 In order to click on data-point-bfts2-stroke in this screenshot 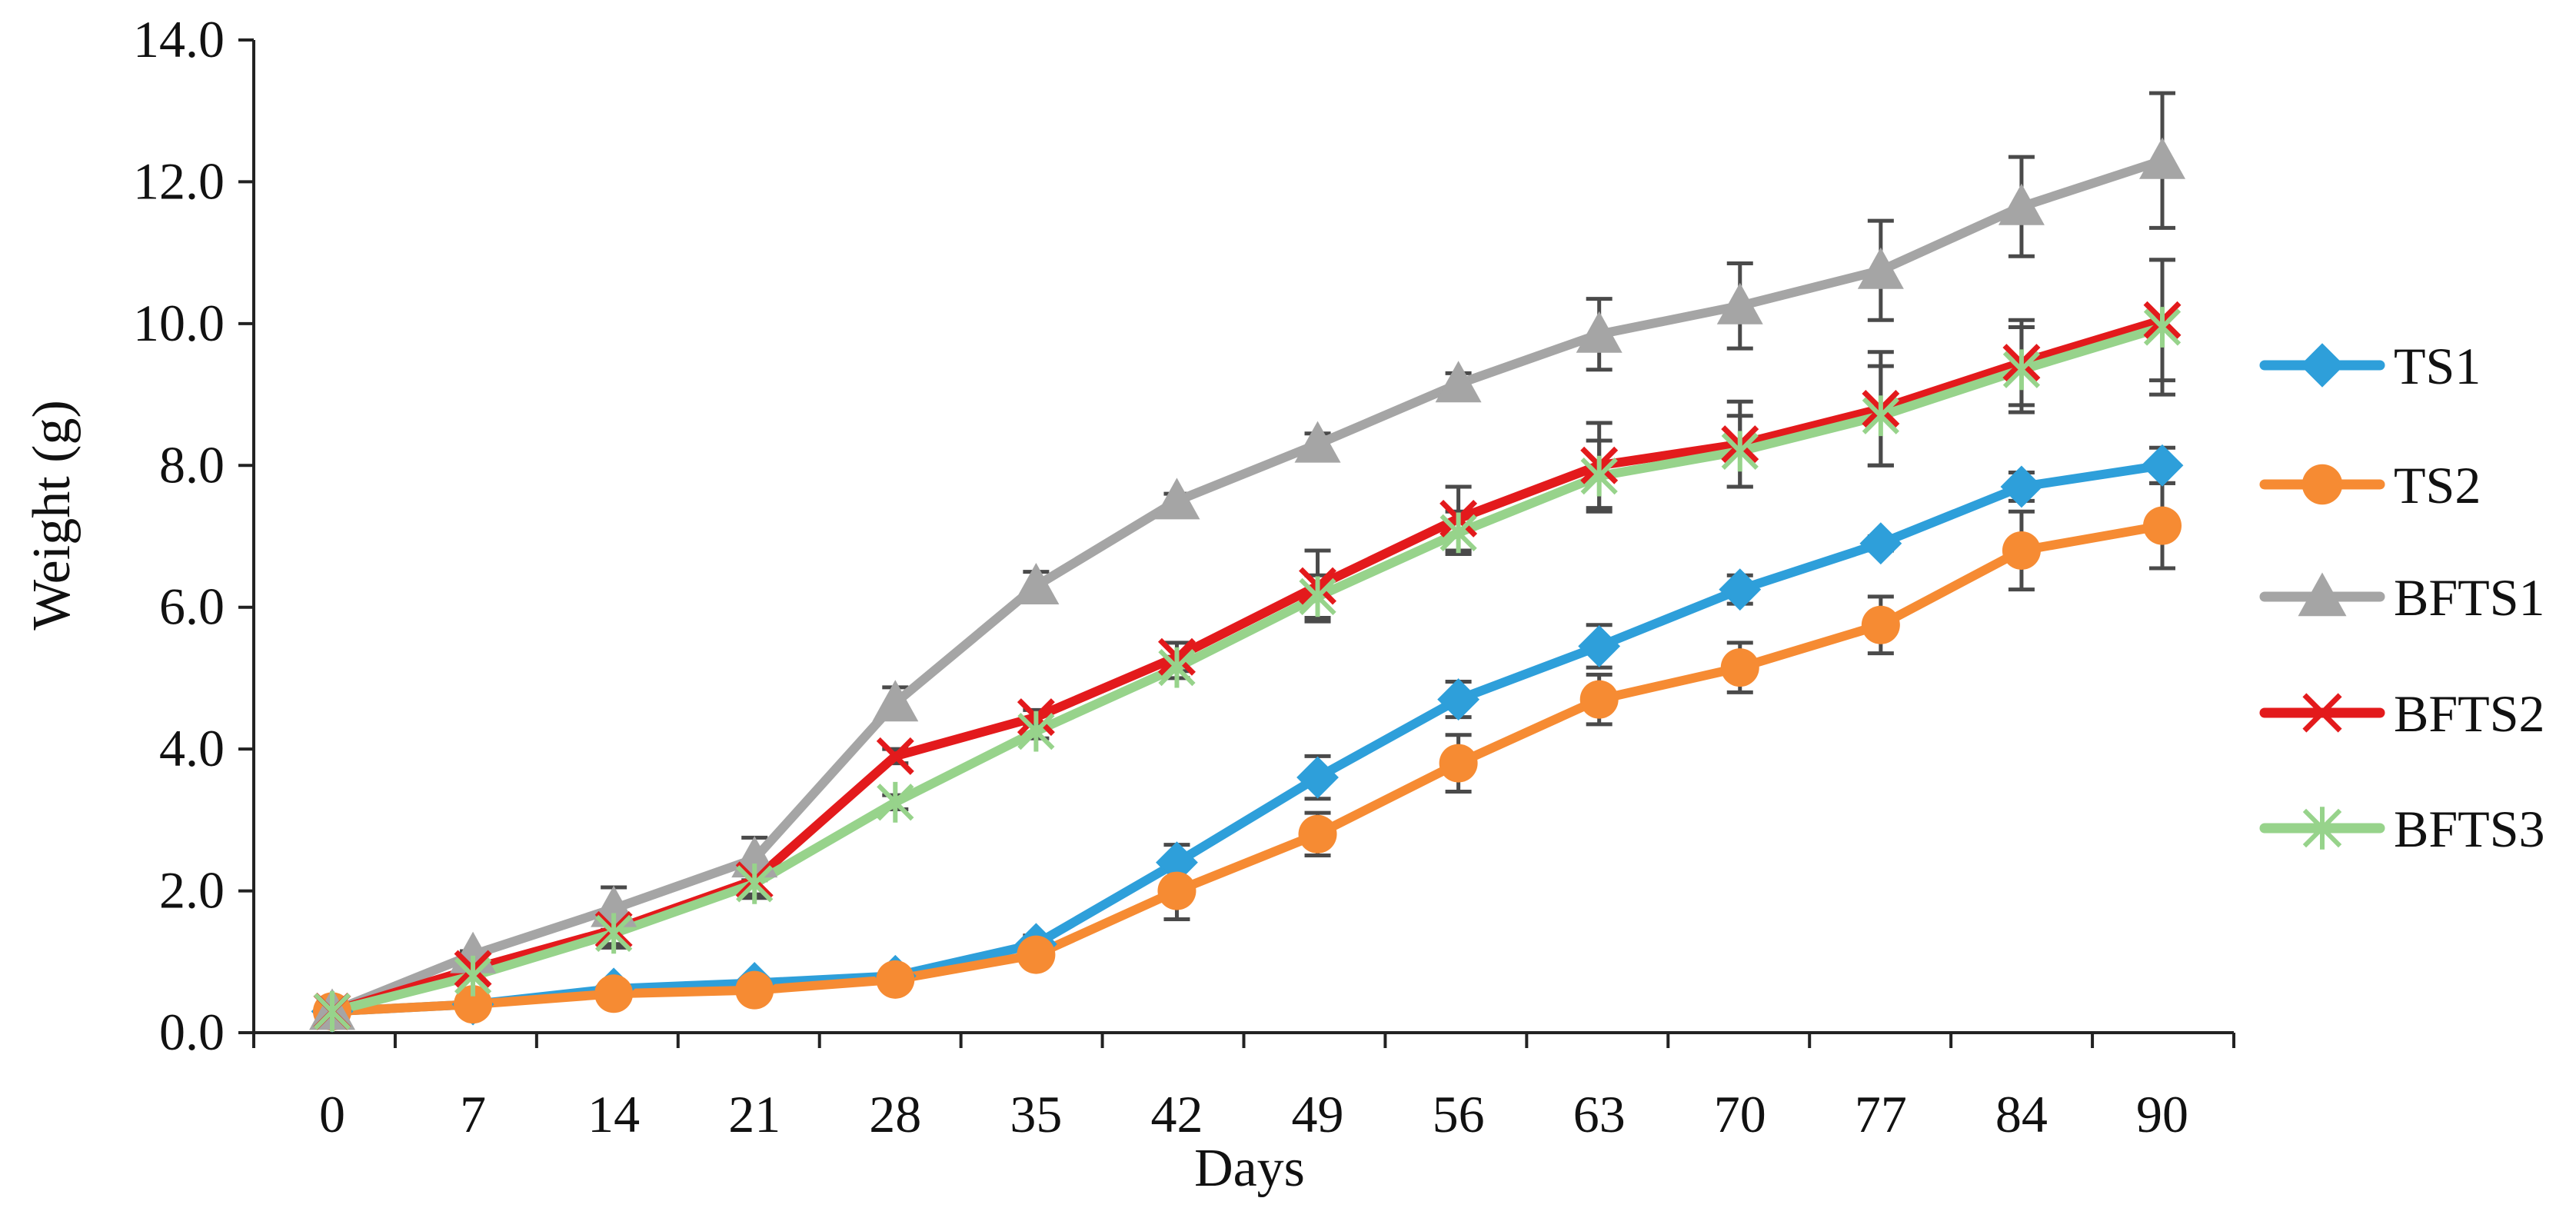, I will do `click(895, 756)`.